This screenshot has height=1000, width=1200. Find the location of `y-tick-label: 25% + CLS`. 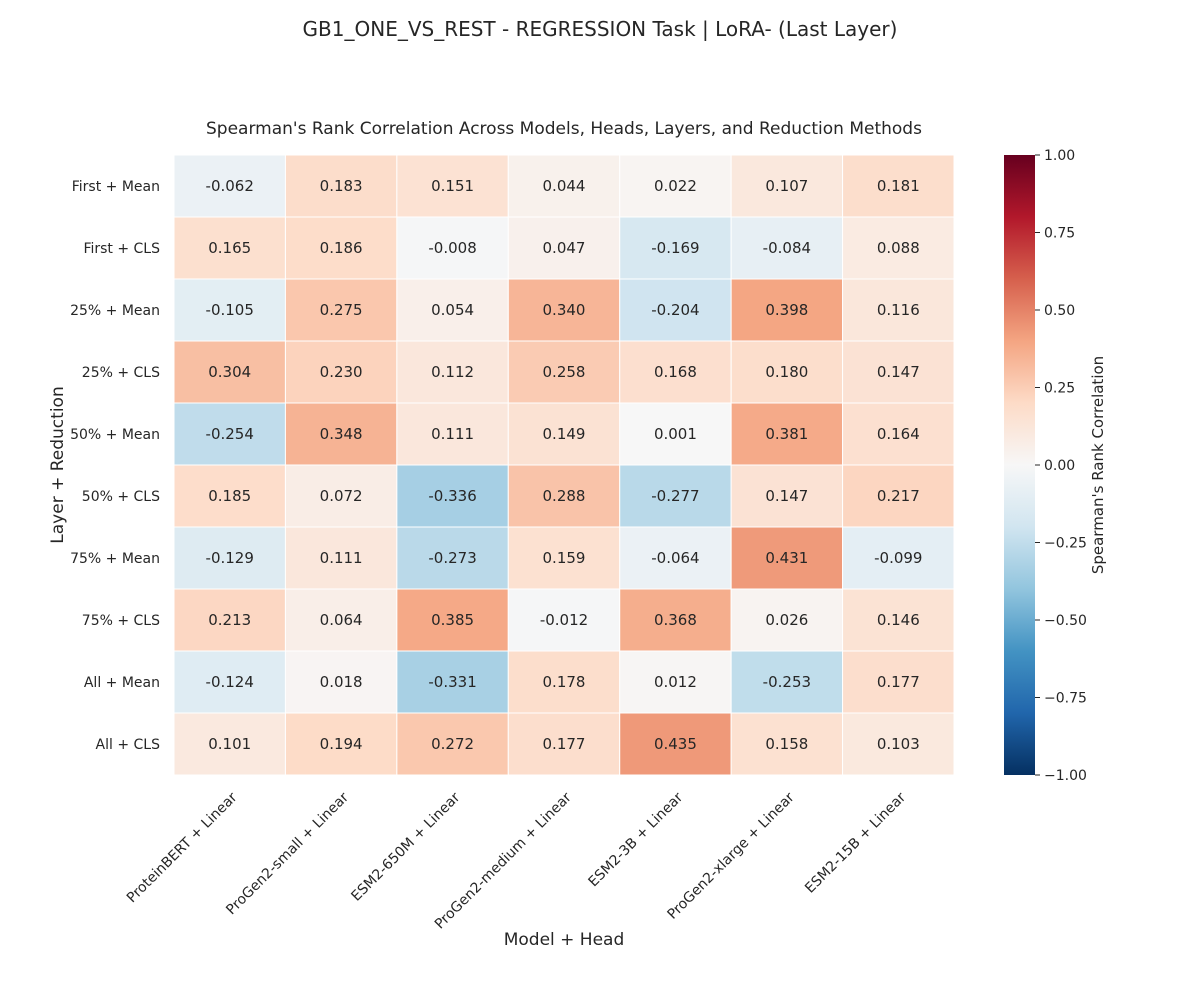

y-tick-label: 25% + CLS is located at coordinates (121, 373).